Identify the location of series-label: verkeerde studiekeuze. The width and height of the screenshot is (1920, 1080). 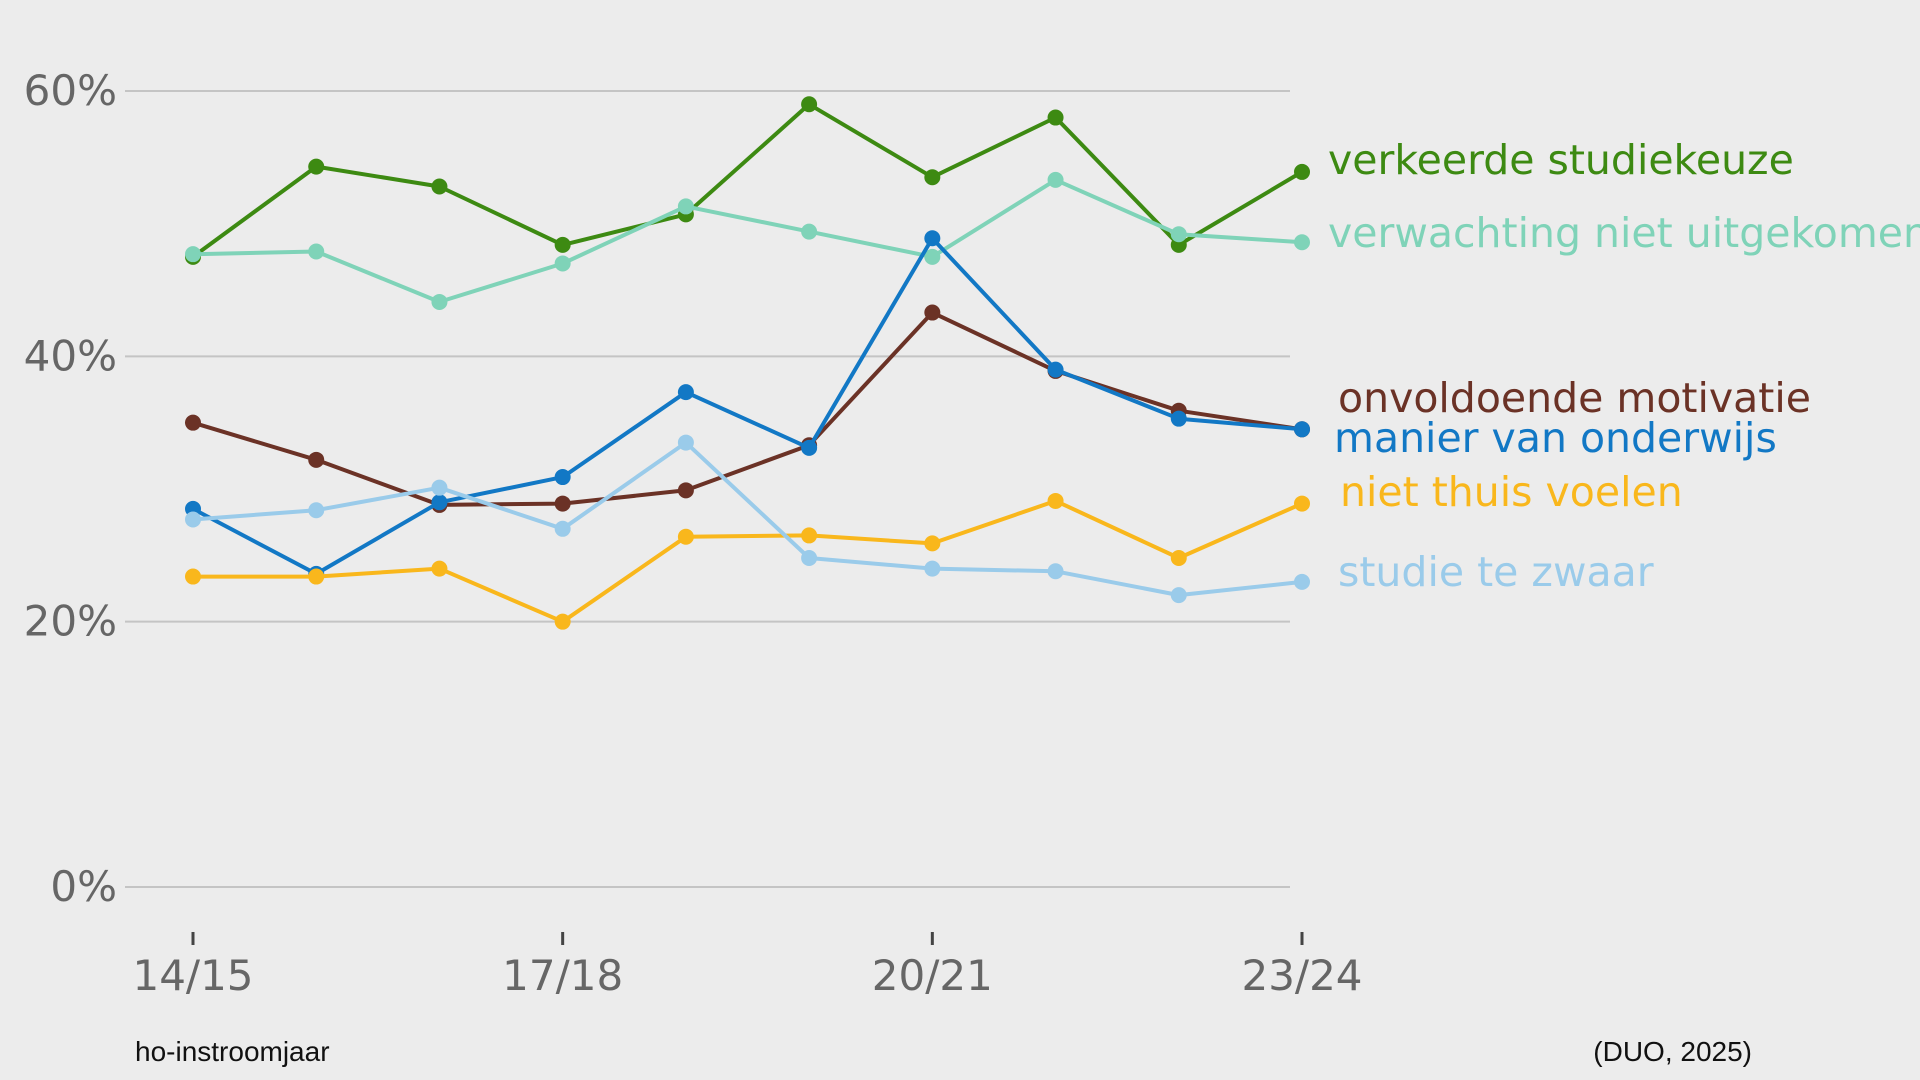
(1561, 160).